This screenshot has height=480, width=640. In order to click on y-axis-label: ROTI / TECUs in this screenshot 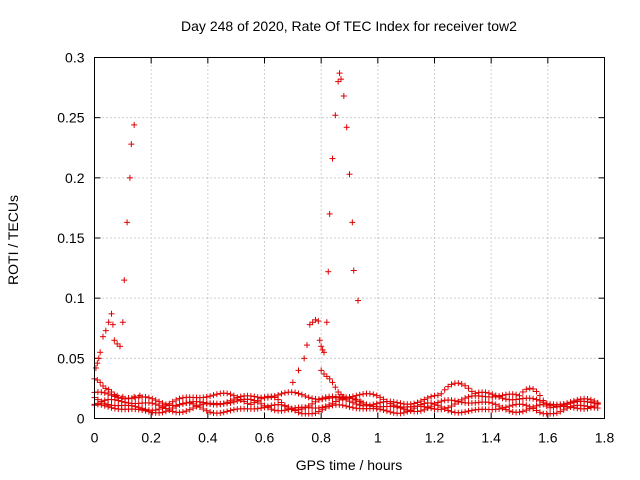, I will do `click(13, 240)`.